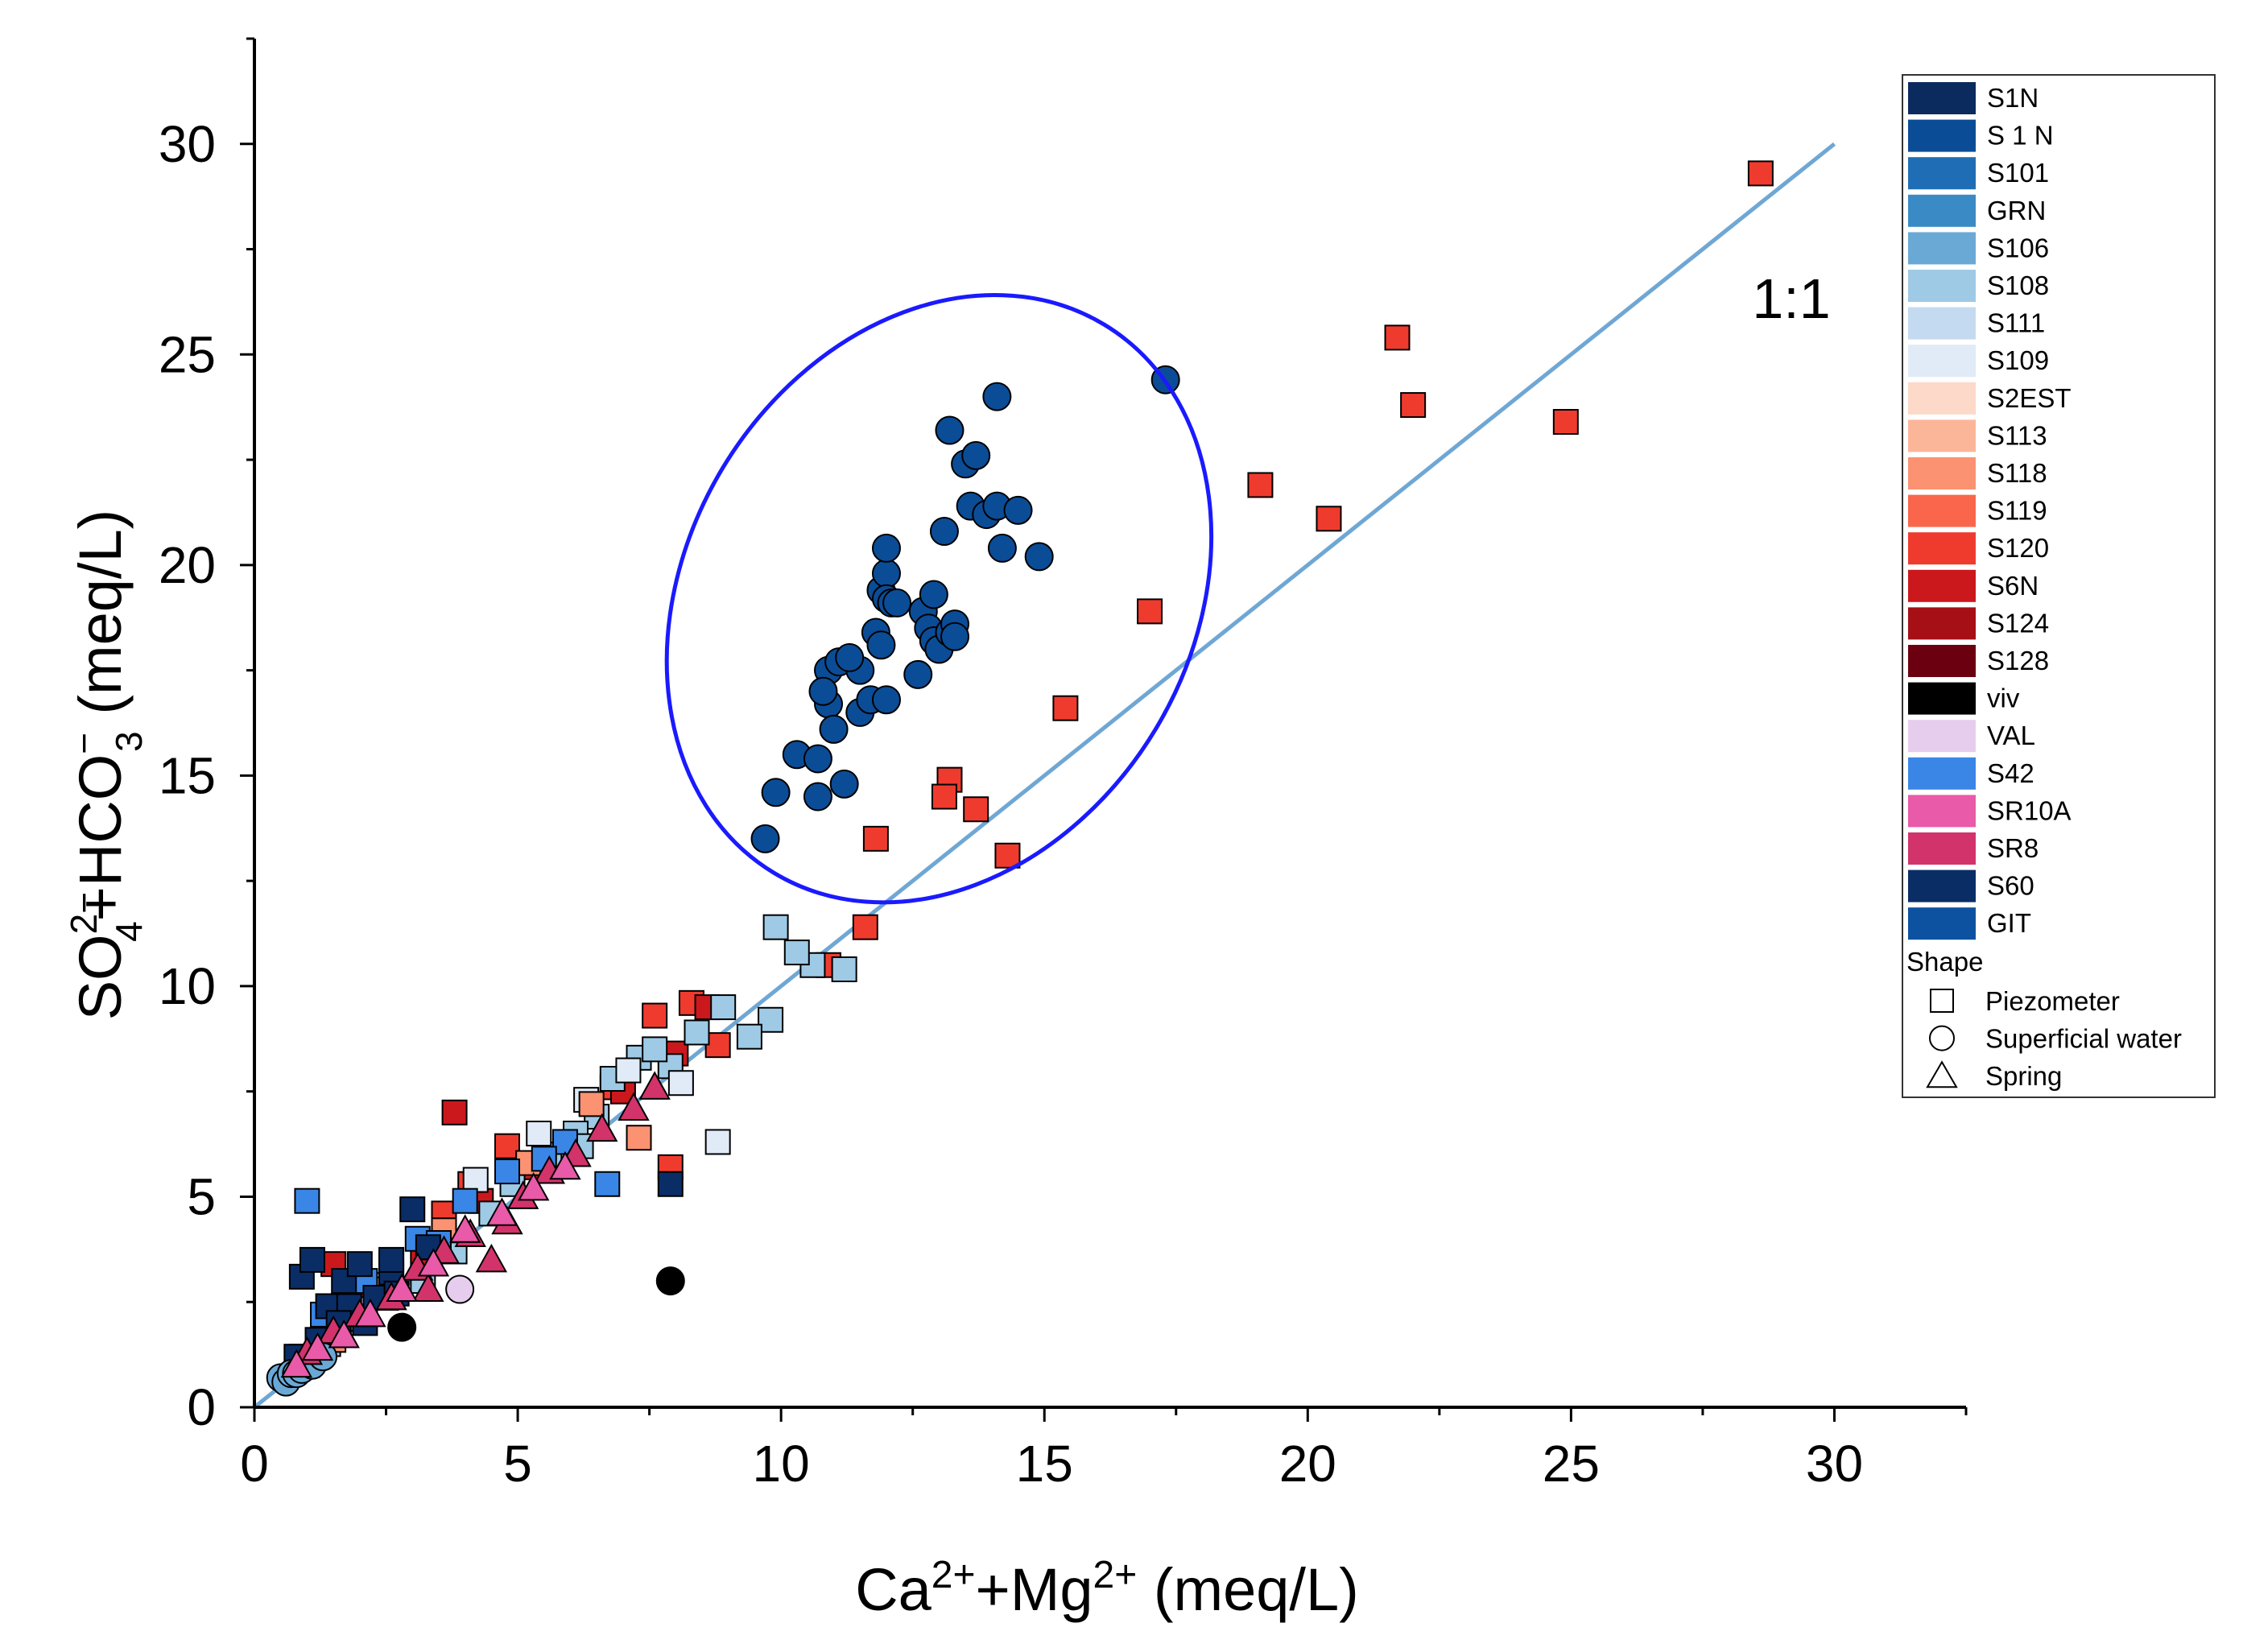 The width and height of the screenshot is (2243, 1652). Describe the element at coordinates (2017, 473) in the screenshot. I see `legend-label: S118` at that location.